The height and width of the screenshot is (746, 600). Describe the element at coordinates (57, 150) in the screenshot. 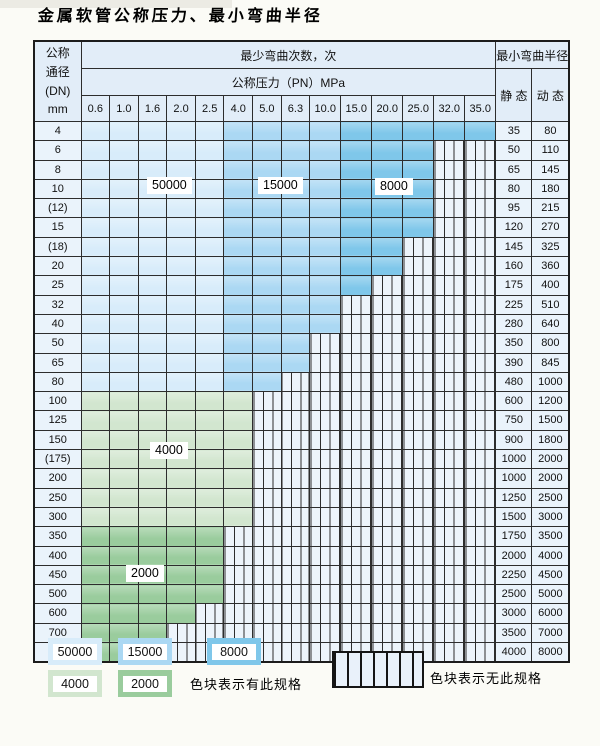

I see `dn-cell: 6` at that location.